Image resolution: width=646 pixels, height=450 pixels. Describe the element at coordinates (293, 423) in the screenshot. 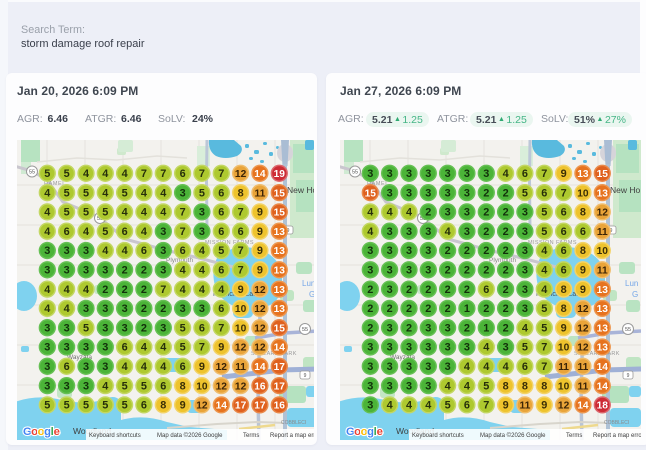

I see `svg-text: COBBLECI` at that location.